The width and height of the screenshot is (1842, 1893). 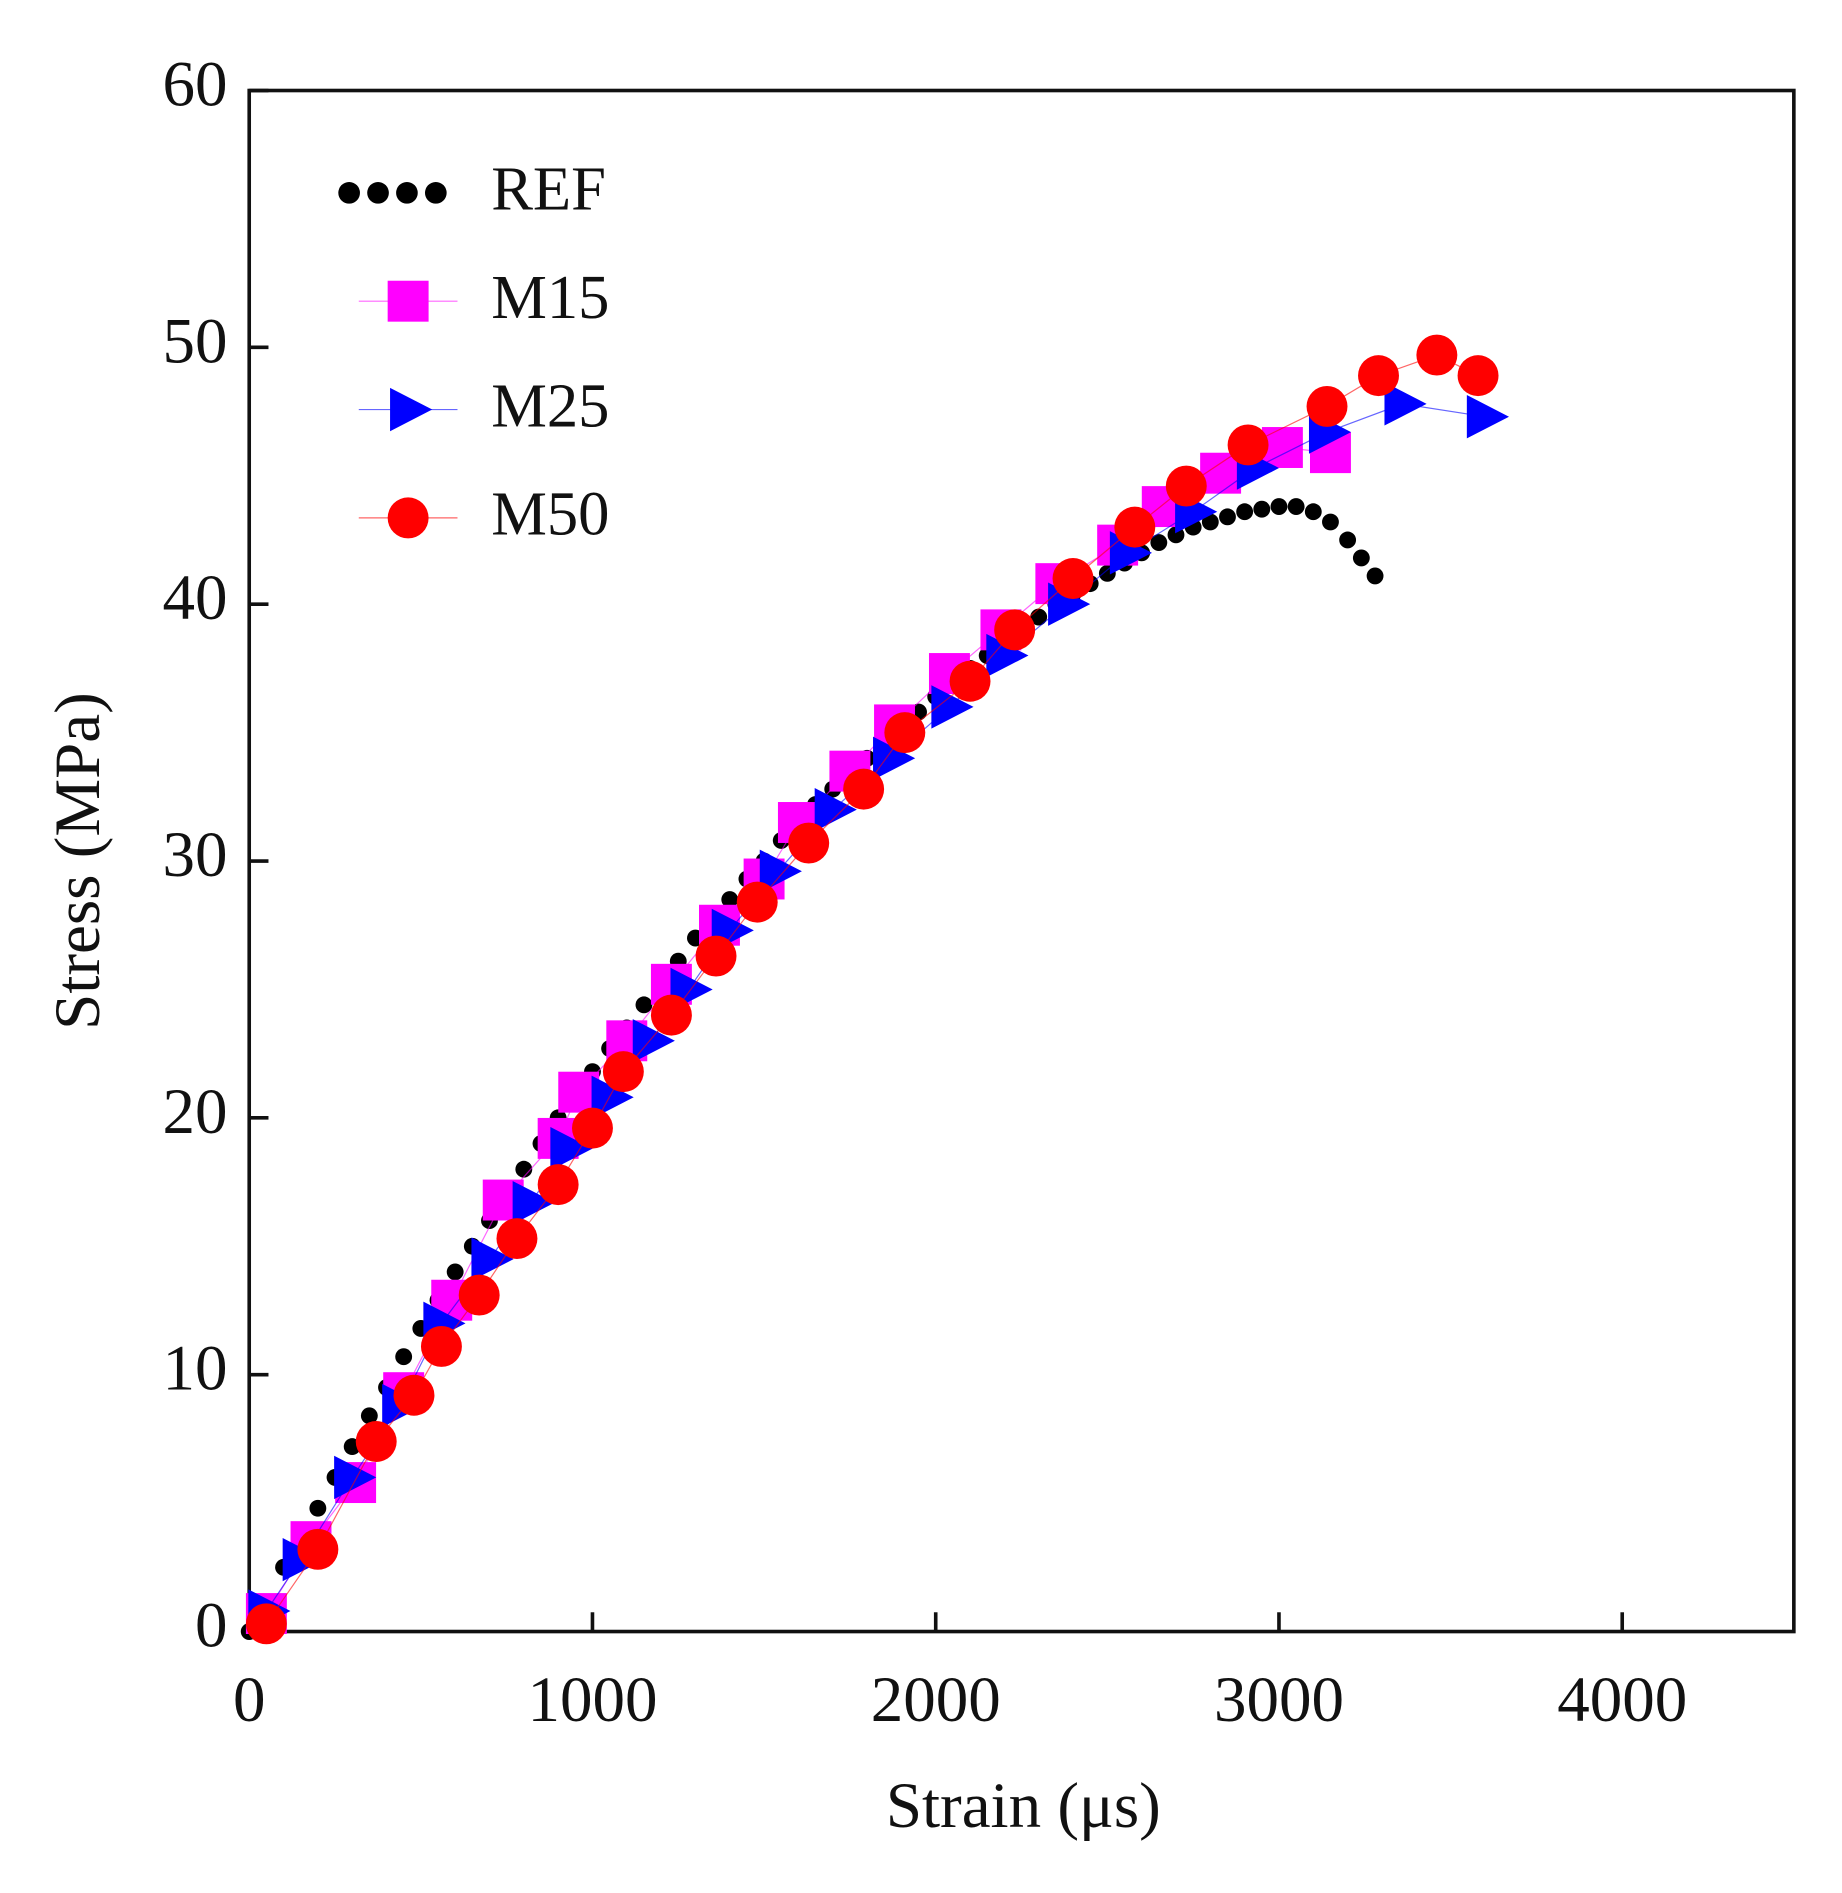 What do you see at coordinates (195, 598) in the screenshot?
I see `y-tick-label: 40` at bounding box center [195, 598].